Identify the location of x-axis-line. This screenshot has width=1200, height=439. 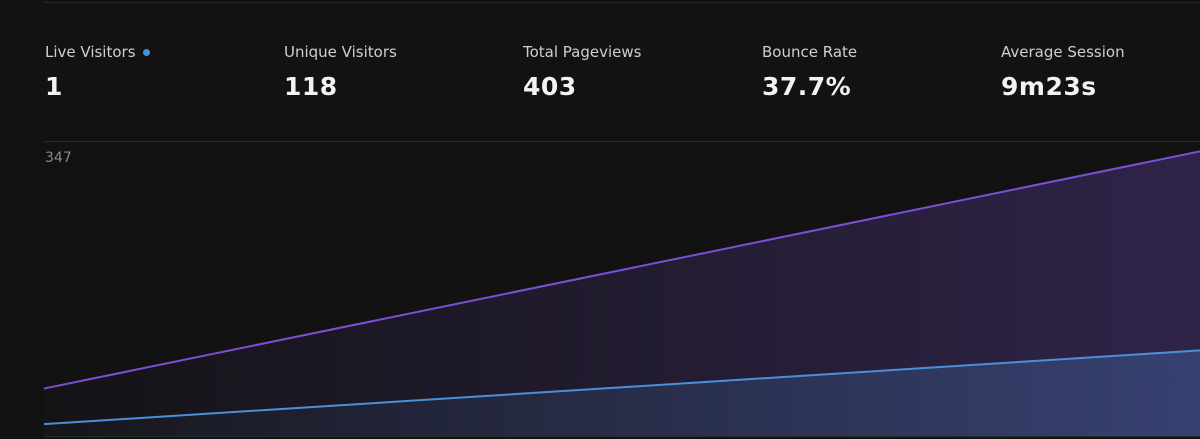
(622, 436).